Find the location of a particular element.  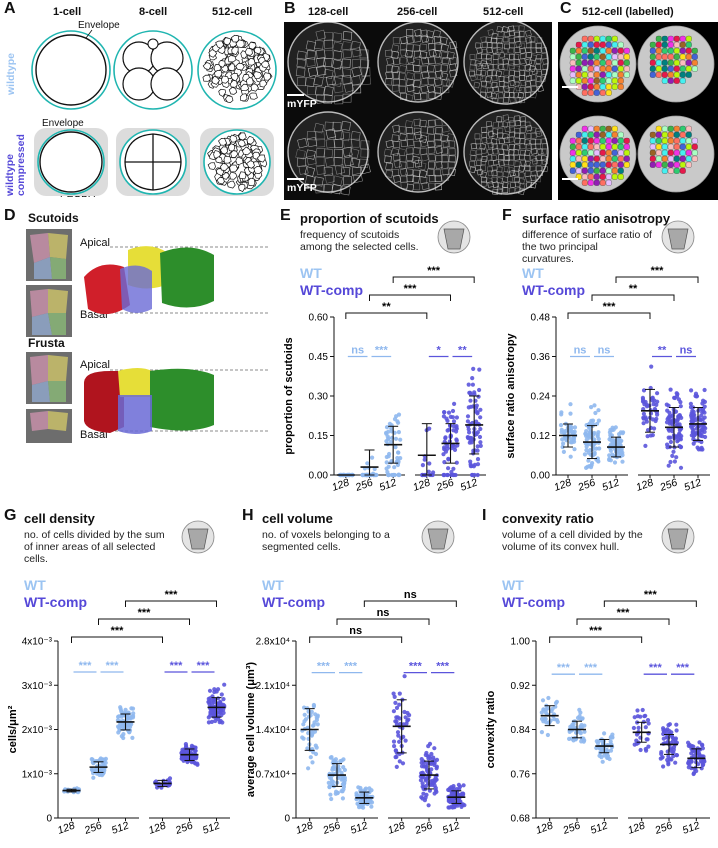

envelope-label-top: Envelope is located at coordinates (99, 25).